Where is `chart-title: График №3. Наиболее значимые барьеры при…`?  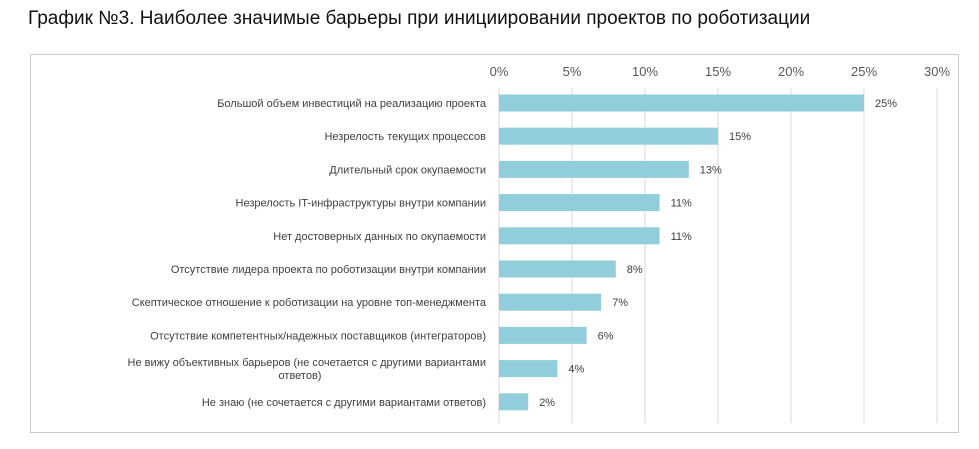 chart-title: График №3. Наиболее значимые барьеры при… is located at coordinates (419, 18).